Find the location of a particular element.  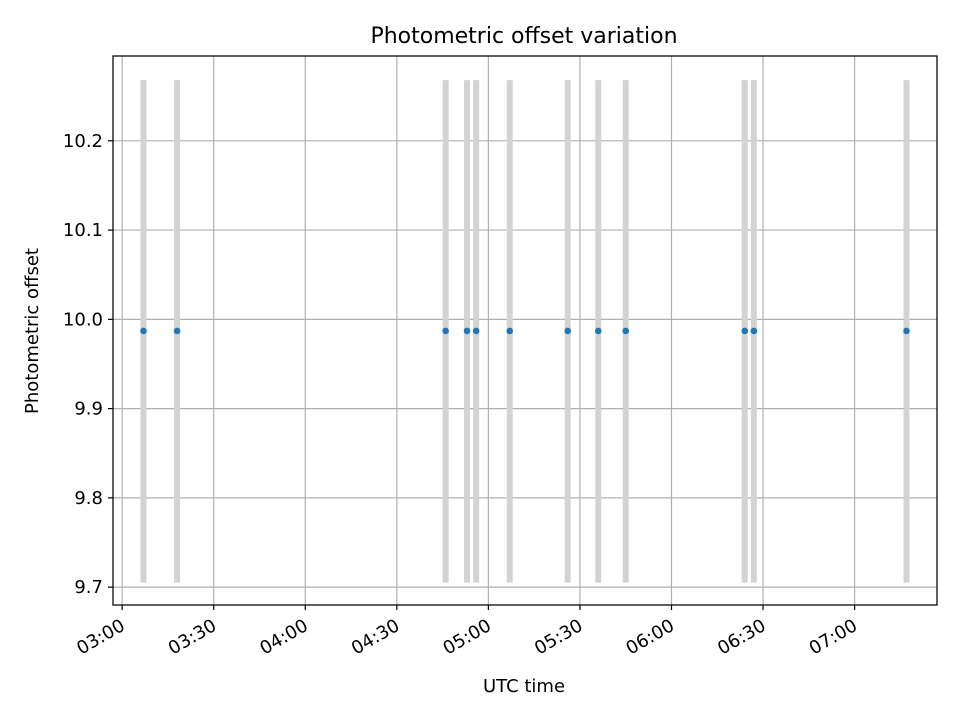

x-axis-label: UTC time is located at coordinates (524, 686).